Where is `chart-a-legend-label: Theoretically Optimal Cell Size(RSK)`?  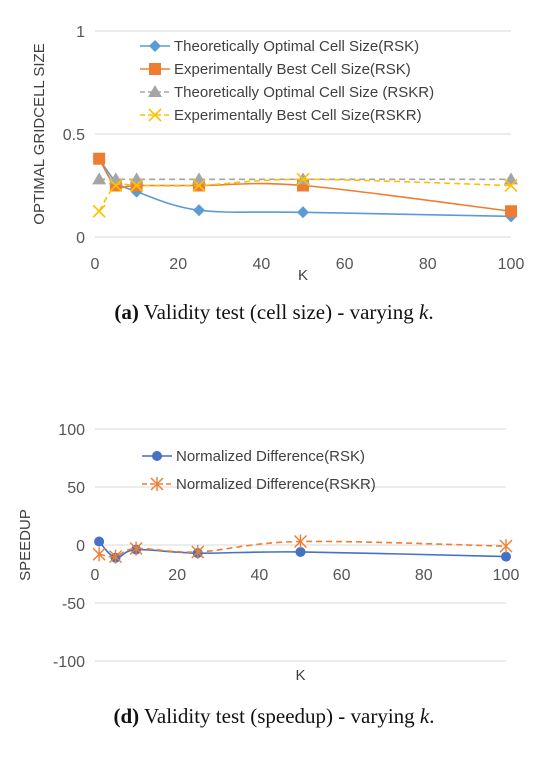 chart-a-legend-label: Theoretically Optimal Cell Size(RSK) is located at coordinates (296, 46).